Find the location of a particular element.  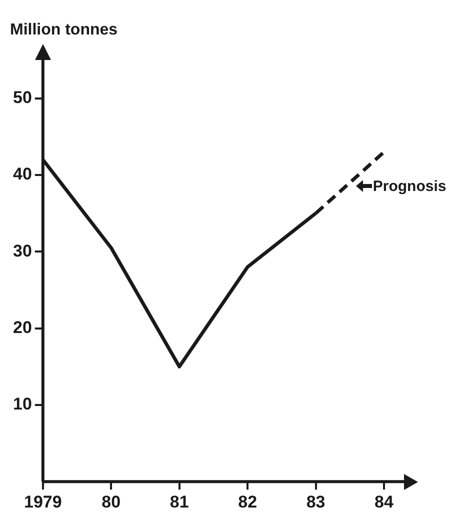

y-tick-label: 40 is located at coordinates (22, 174).